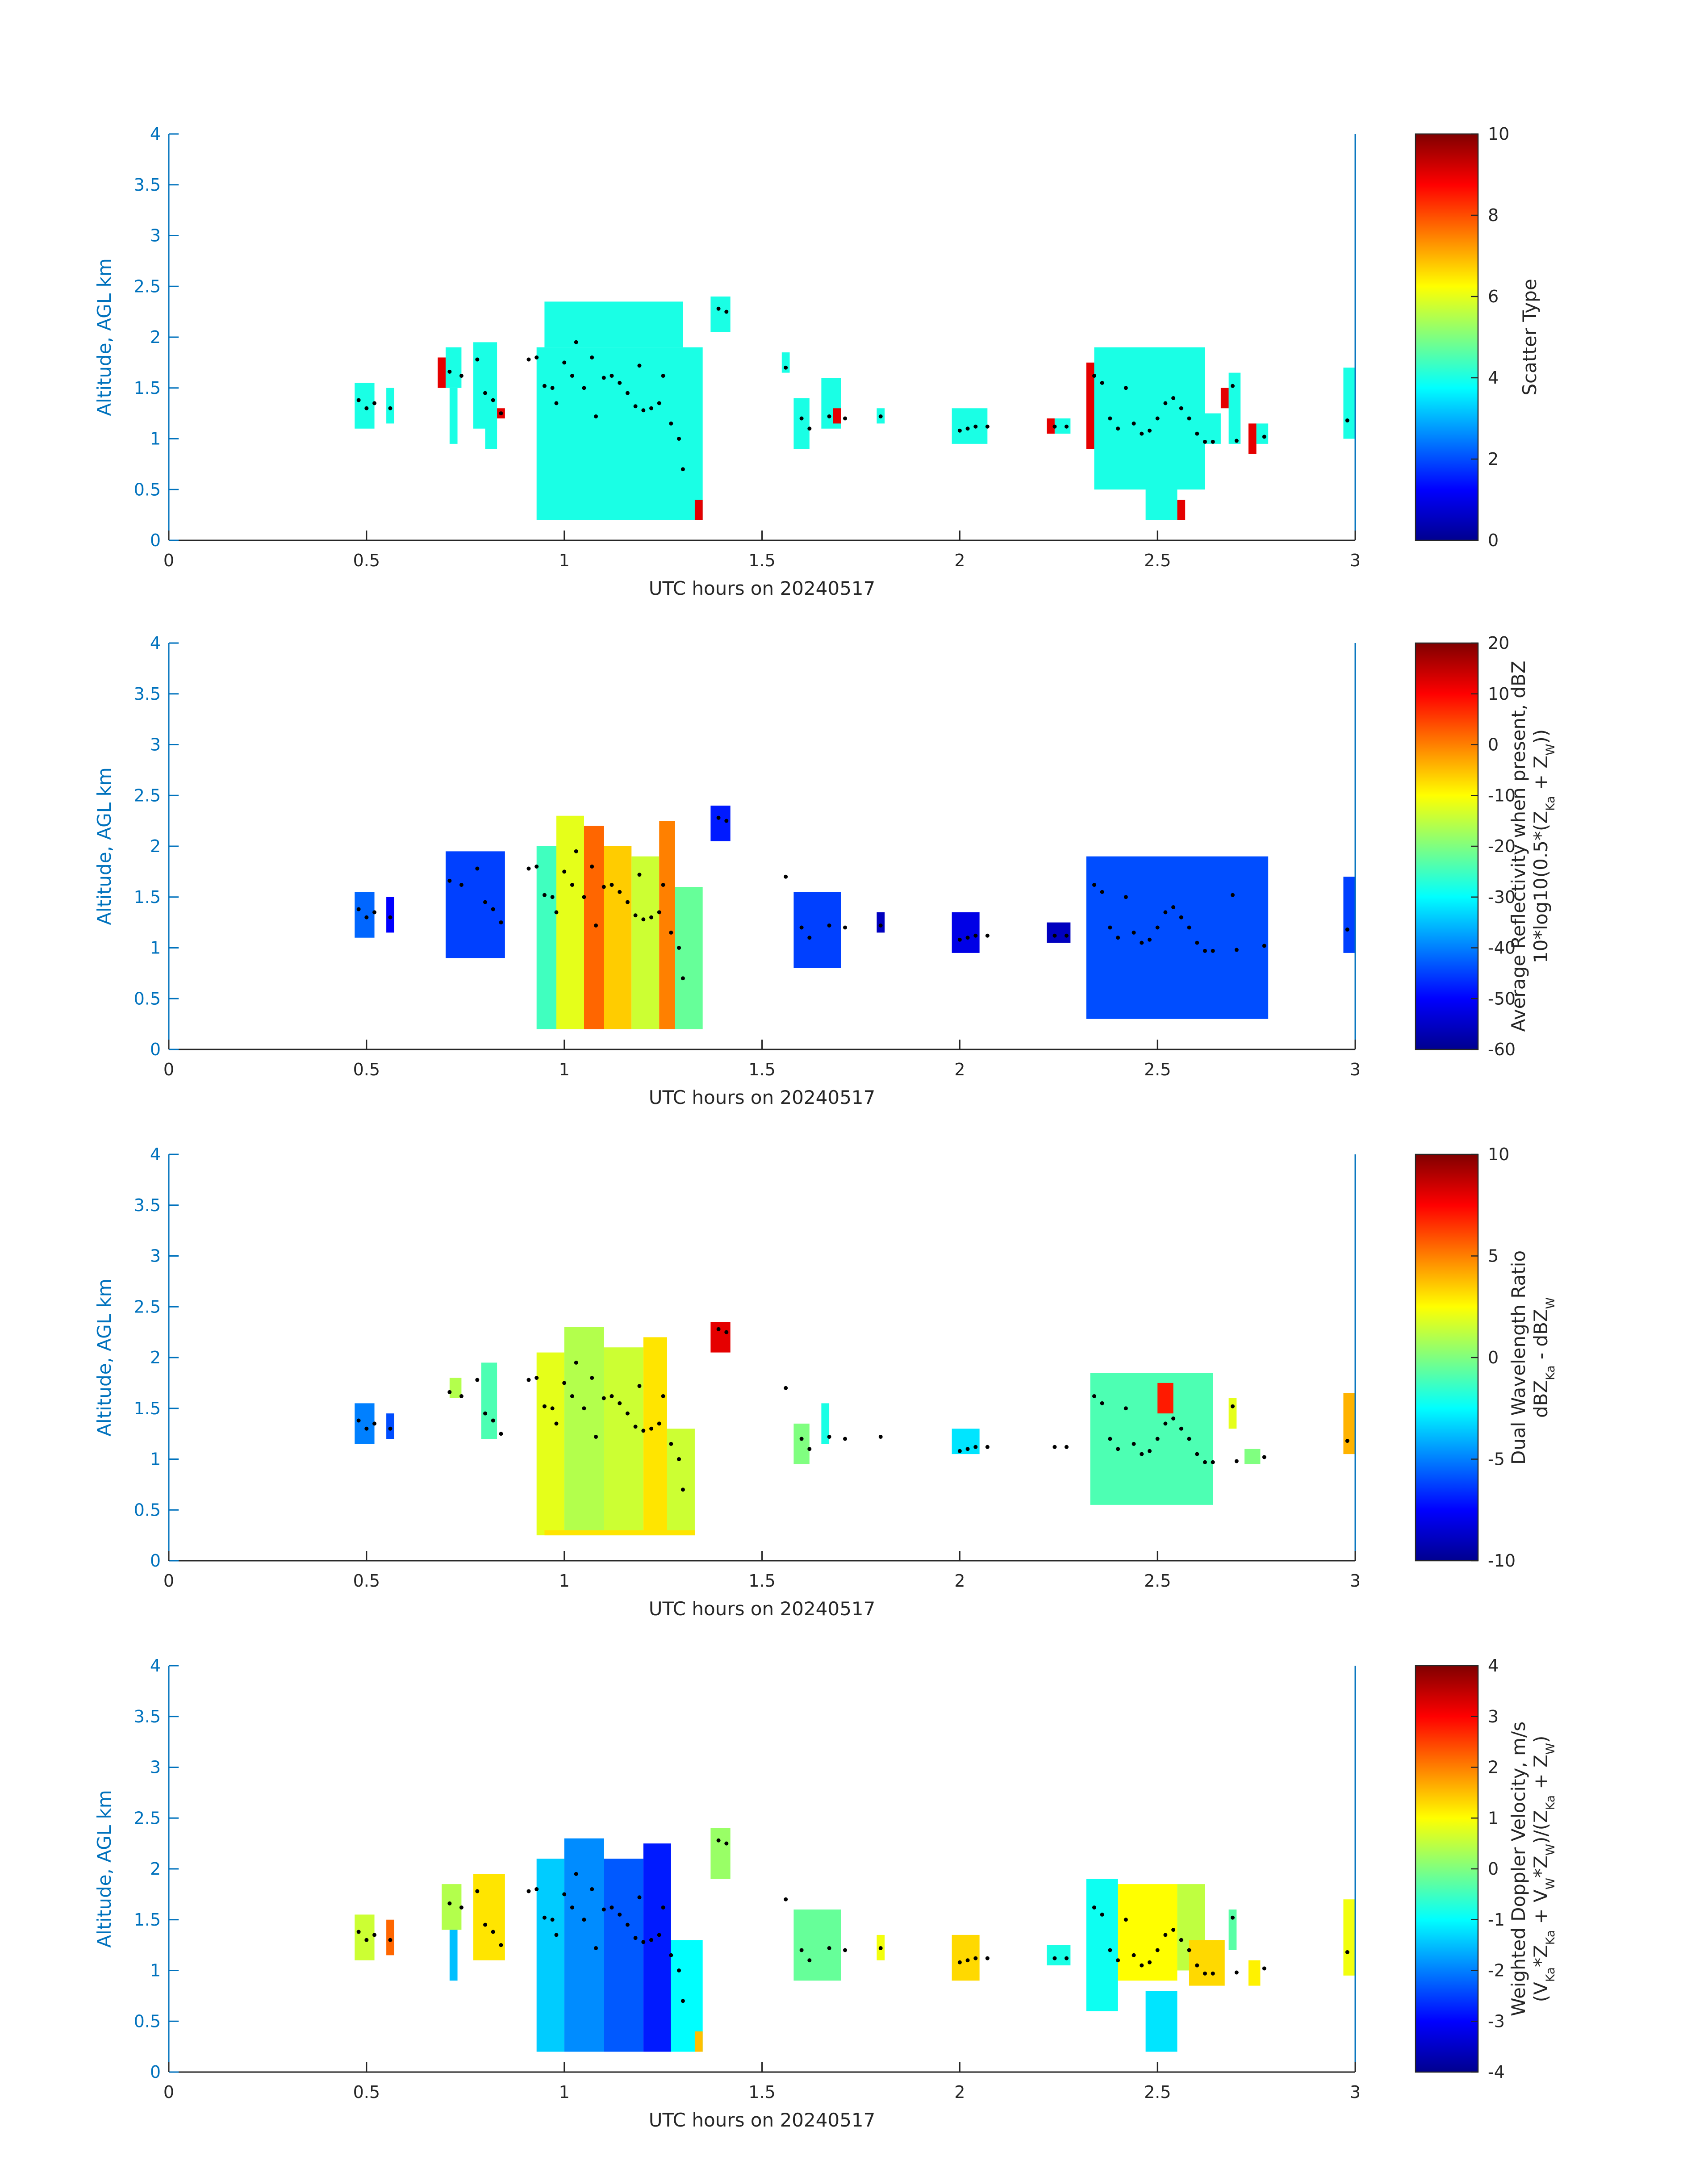 Image resolution: width=1708 pixels, height=2177 pixels. What do you see at coordinates (1447, 1357) in the screenshot?
I see `colorbar-gradient` at bounding box center [1447, 1357].